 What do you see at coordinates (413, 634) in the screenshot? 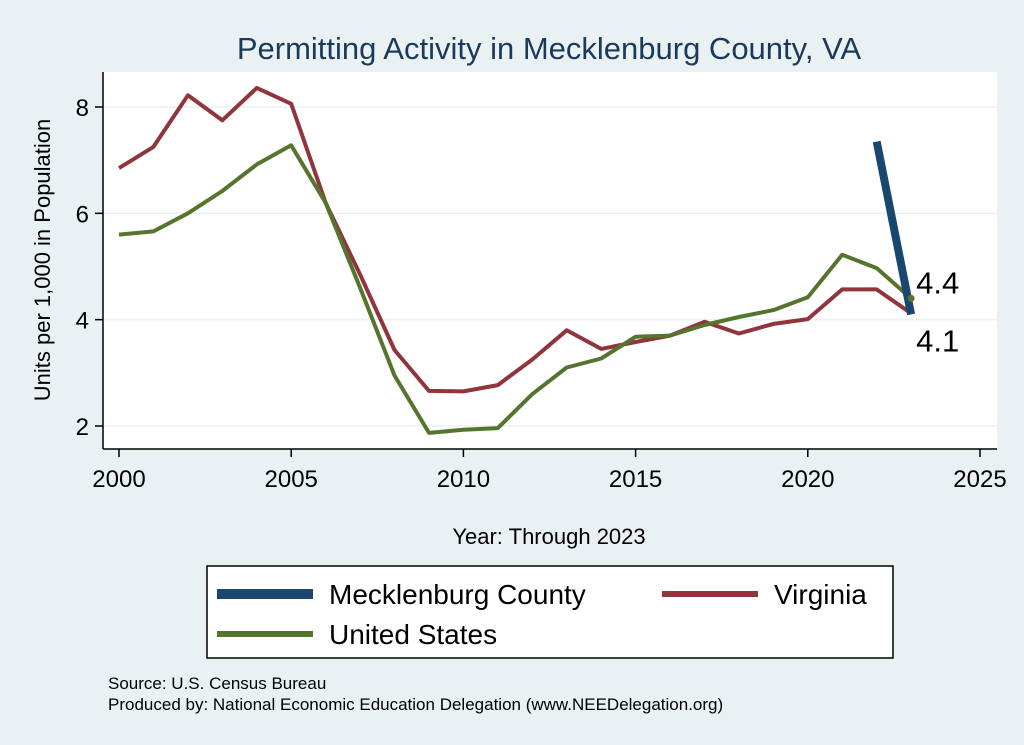
I see `legend-label: United States` at bounding box center [413, 634].